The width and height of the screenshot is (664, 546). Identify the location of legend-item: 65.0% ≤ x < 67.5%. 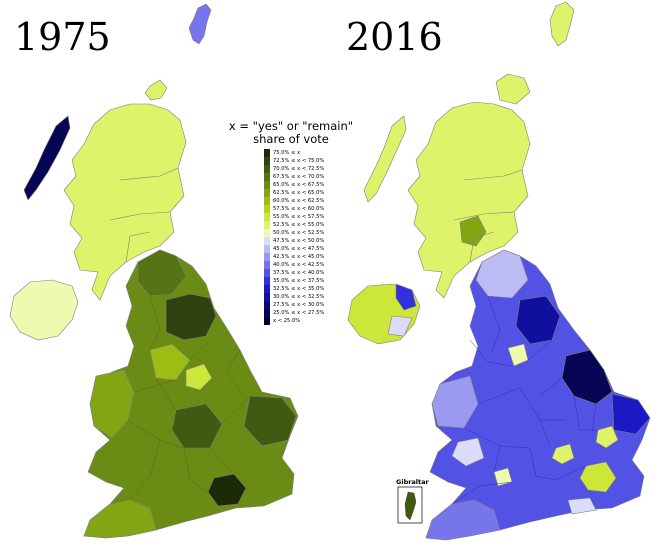
(310, 185).